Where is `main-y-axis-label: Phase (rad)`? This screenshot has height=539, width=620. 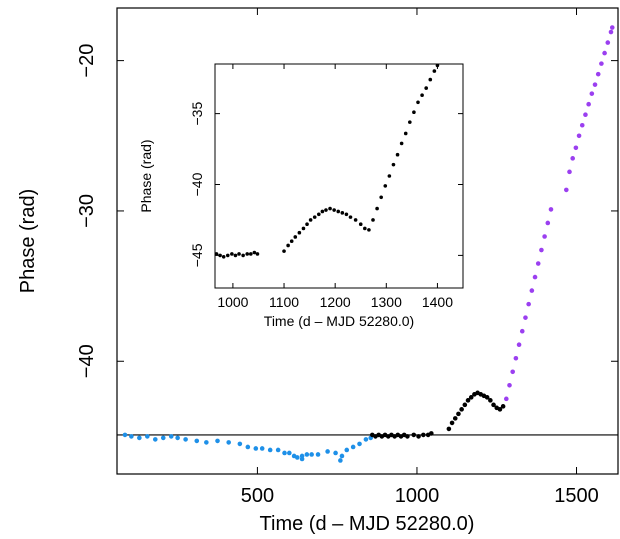
main-y-axis-label: Phase (rad) is located at coordinates (28, 241).